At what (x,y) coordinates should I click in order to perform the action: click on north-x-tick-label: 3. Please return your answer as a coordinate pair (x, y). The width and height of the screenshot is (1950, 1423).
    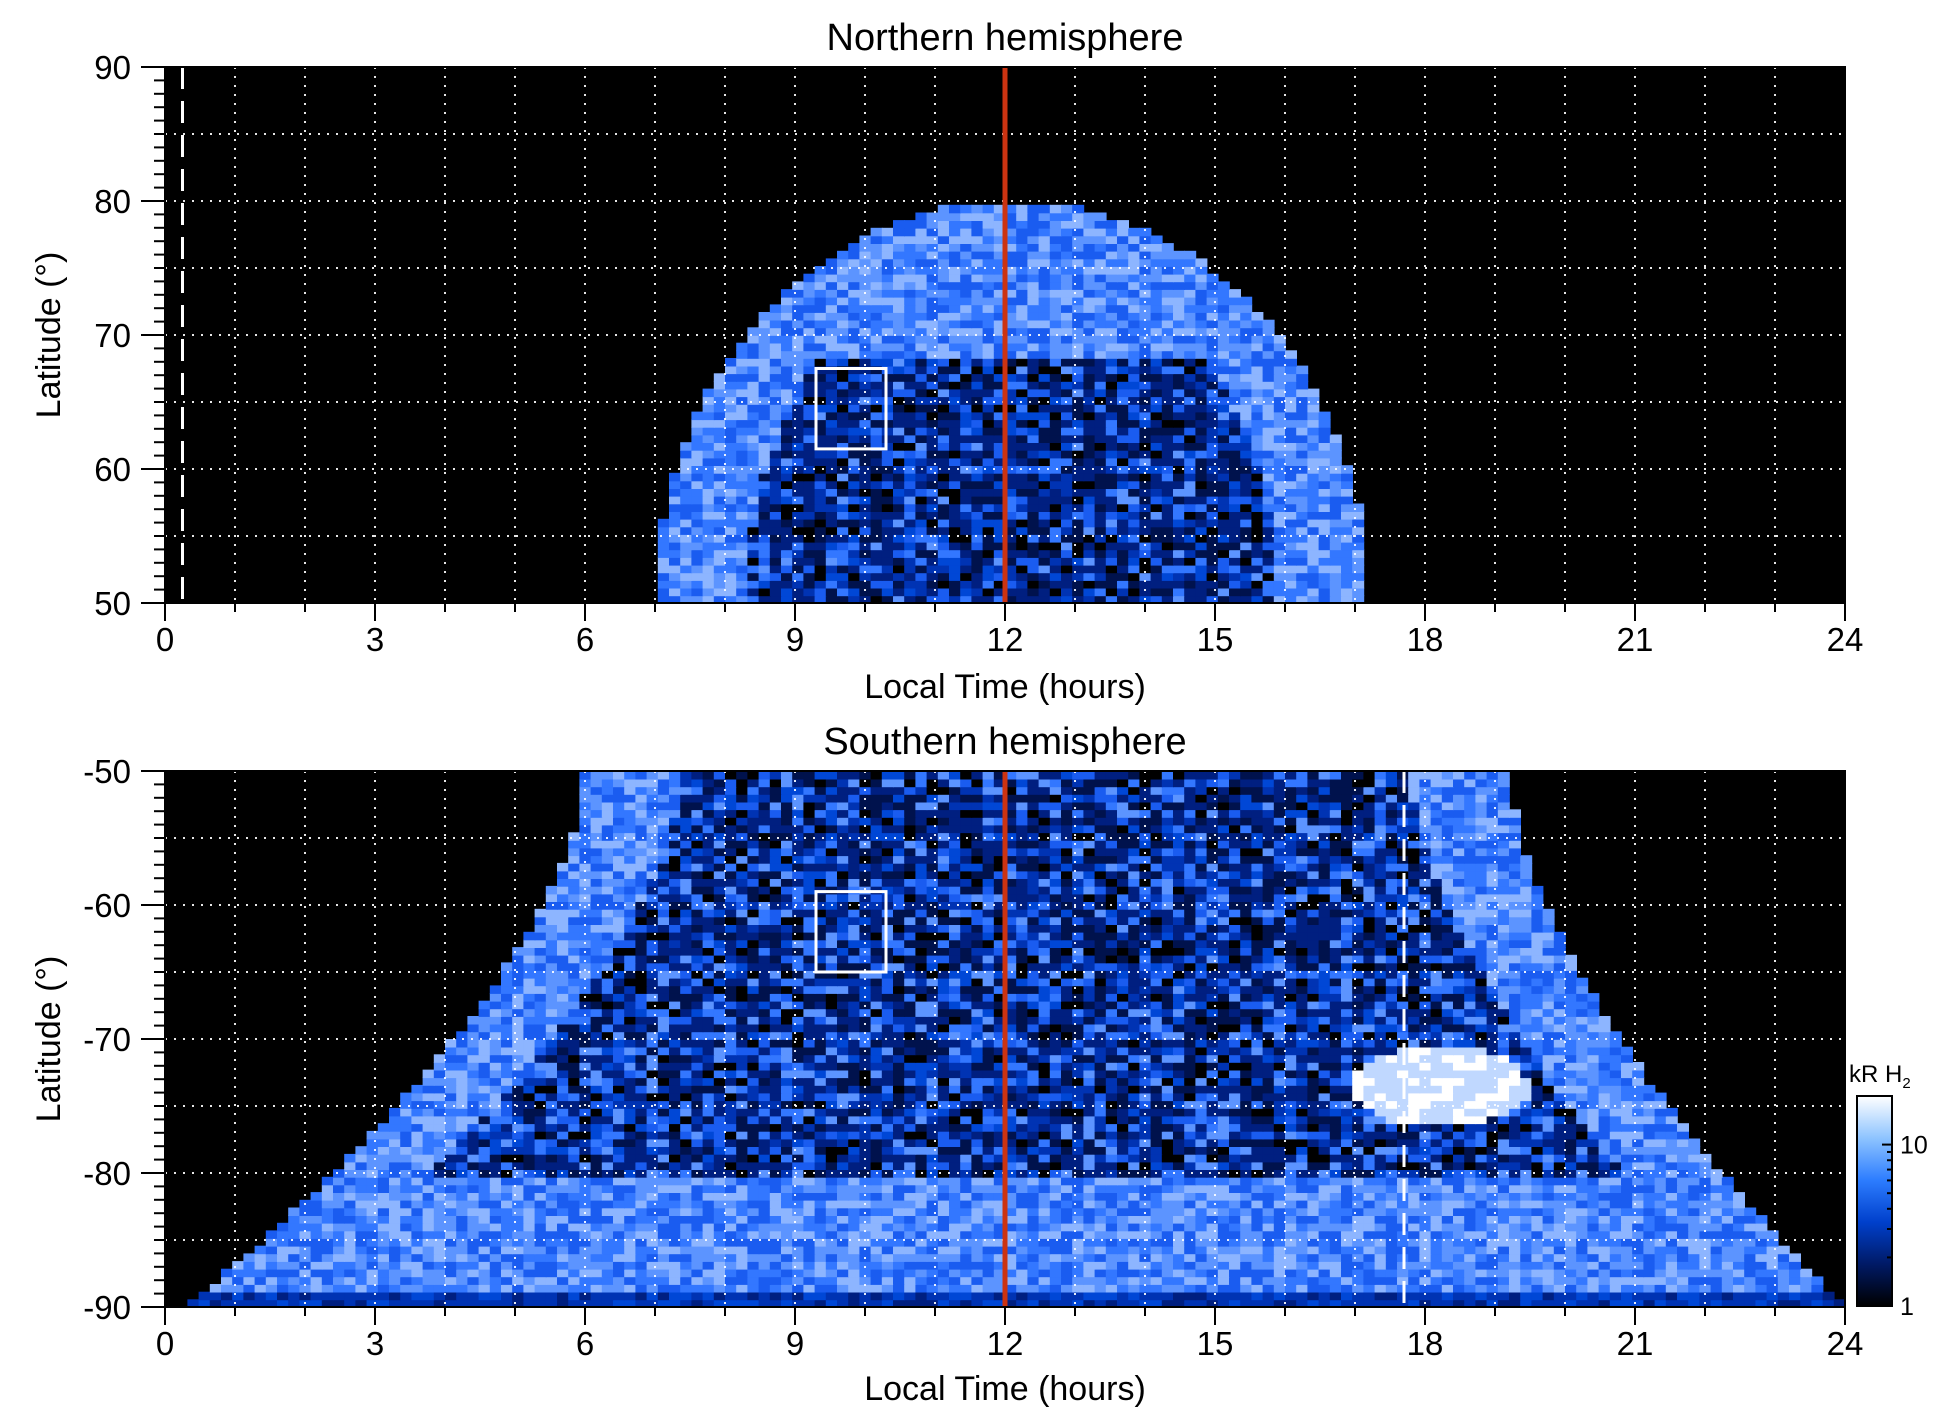
    Looking at the image, I should click on (375, 639).